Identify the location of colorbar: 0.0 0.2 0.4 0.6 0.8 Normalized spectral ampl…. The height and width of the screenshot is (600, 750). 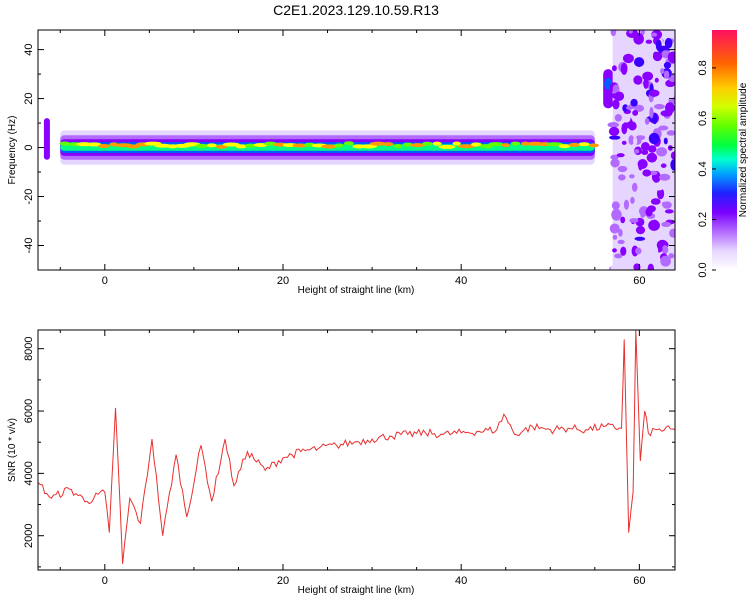
(723, 154).